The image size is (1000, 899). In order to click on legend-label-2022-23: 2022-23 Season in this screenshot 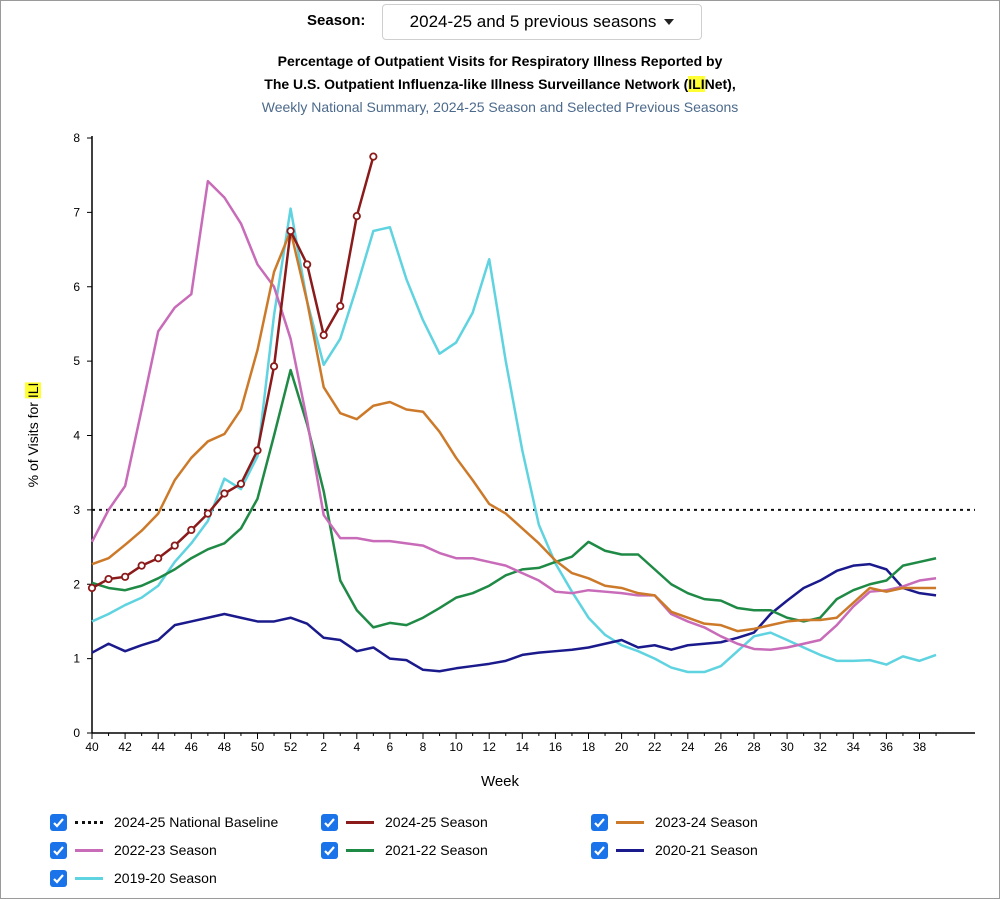, I will do `click(165, 850)`.